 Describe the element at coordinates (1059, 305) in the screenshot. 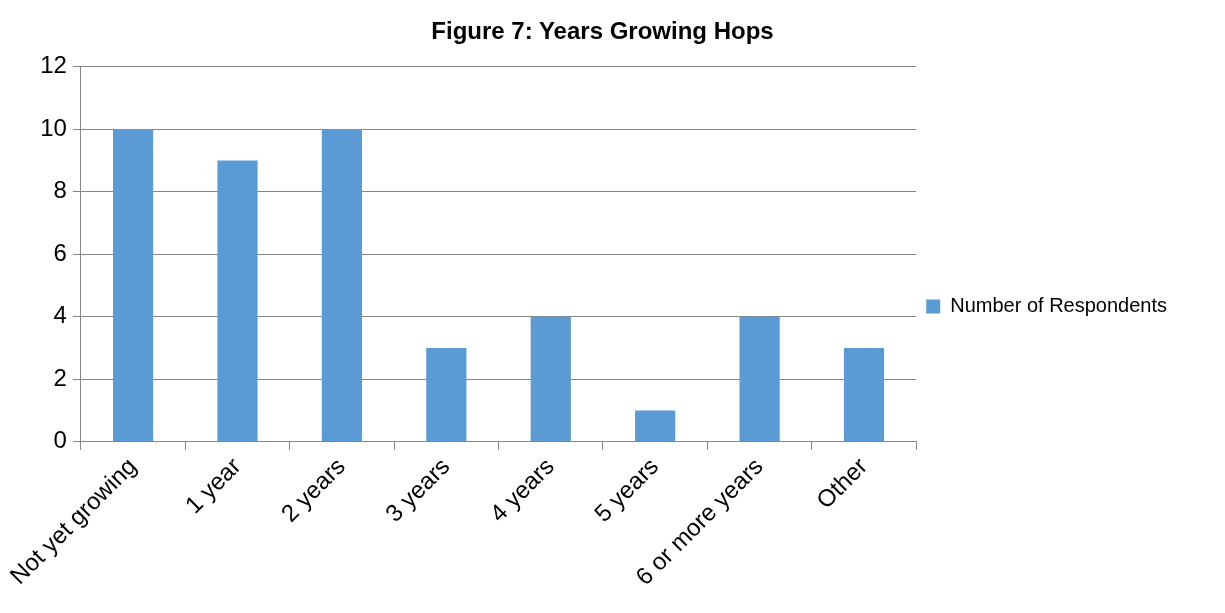

I see `legend-label: Number of Respondents` at that location.